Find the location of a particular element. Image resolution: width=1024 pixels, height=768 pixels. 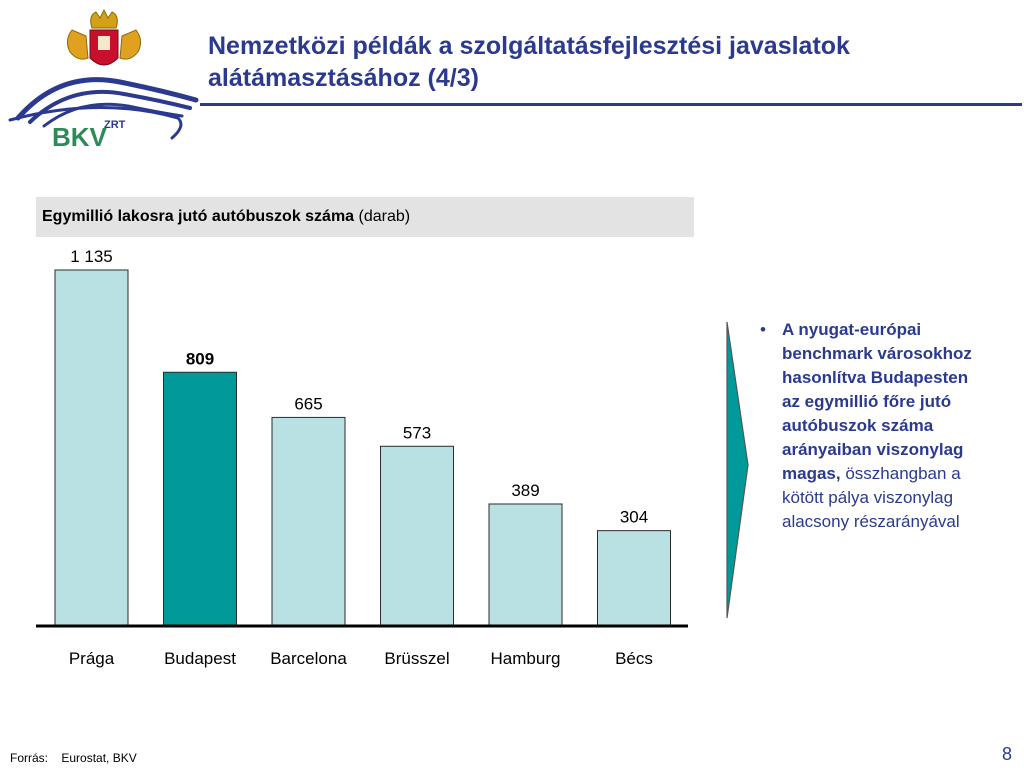

bar-value-label-5: 304 is located at coordinates (634, 517).